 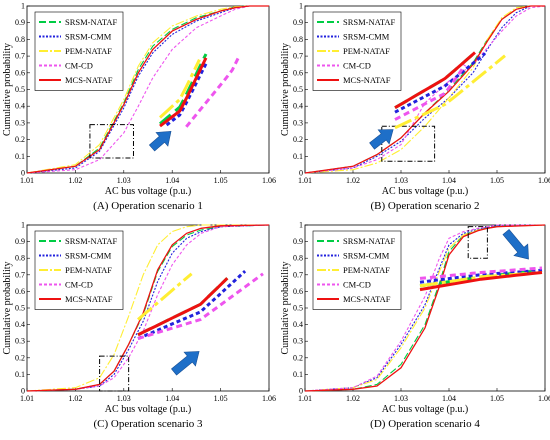 What do you see at coordinates (424, 206) in the screenshot?
I see `panel-caption: (B) Operation scenario 2` at bounding box center [424, 206].